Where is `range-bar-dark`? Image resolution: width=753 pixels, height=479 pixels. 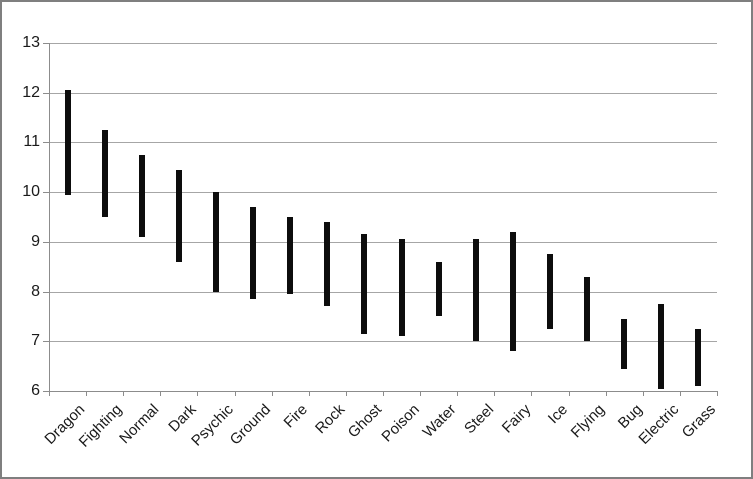
range-bar-dark is located at coordinates (178, 215).